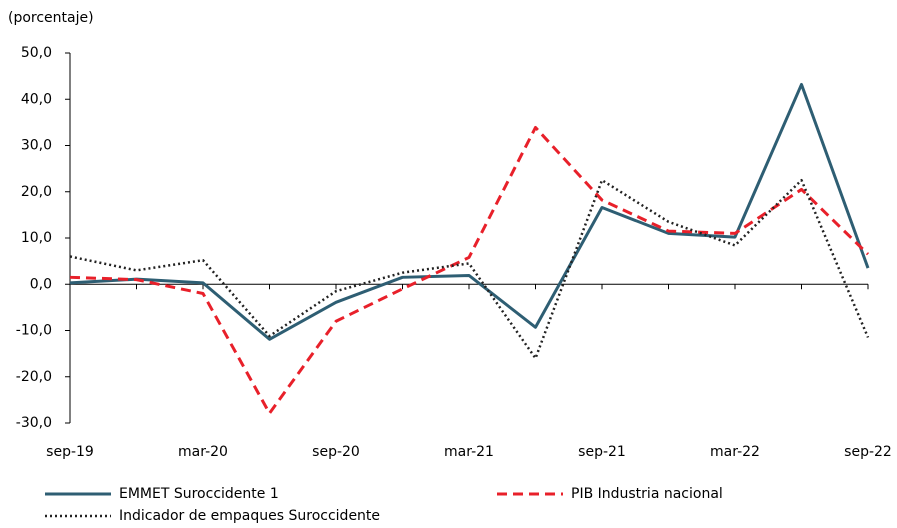 The width and height of the screenshot is (897, 528). Describe the element at coordinates (602, 452) in the screenshot. I see `x-tick-label: sep-21` at that location.